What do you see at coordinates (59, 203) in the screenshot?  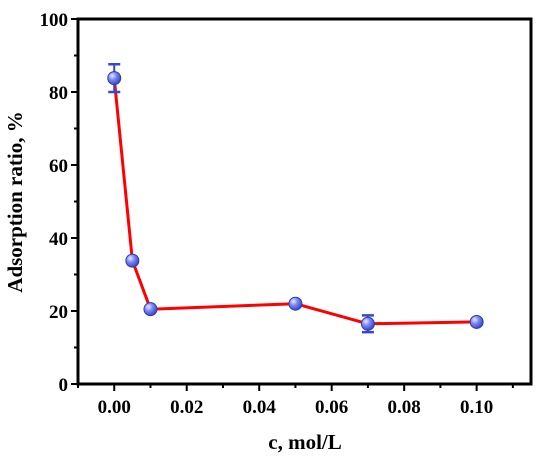 I see `y-axis-ticks: 0 20 40 60 80 100` at bounding box center [59, 203].